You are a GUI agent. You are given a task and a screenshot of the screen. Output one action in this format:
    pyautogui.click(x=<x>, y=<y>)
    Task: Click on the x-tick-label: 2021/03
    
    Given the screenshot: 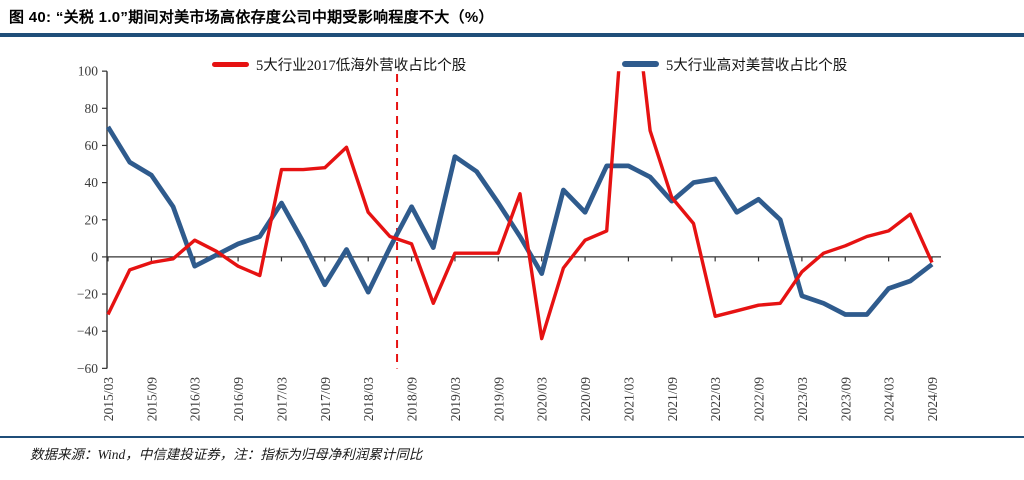 What is the action you would take?
    pyautogui.click(x=628, y=399)
    